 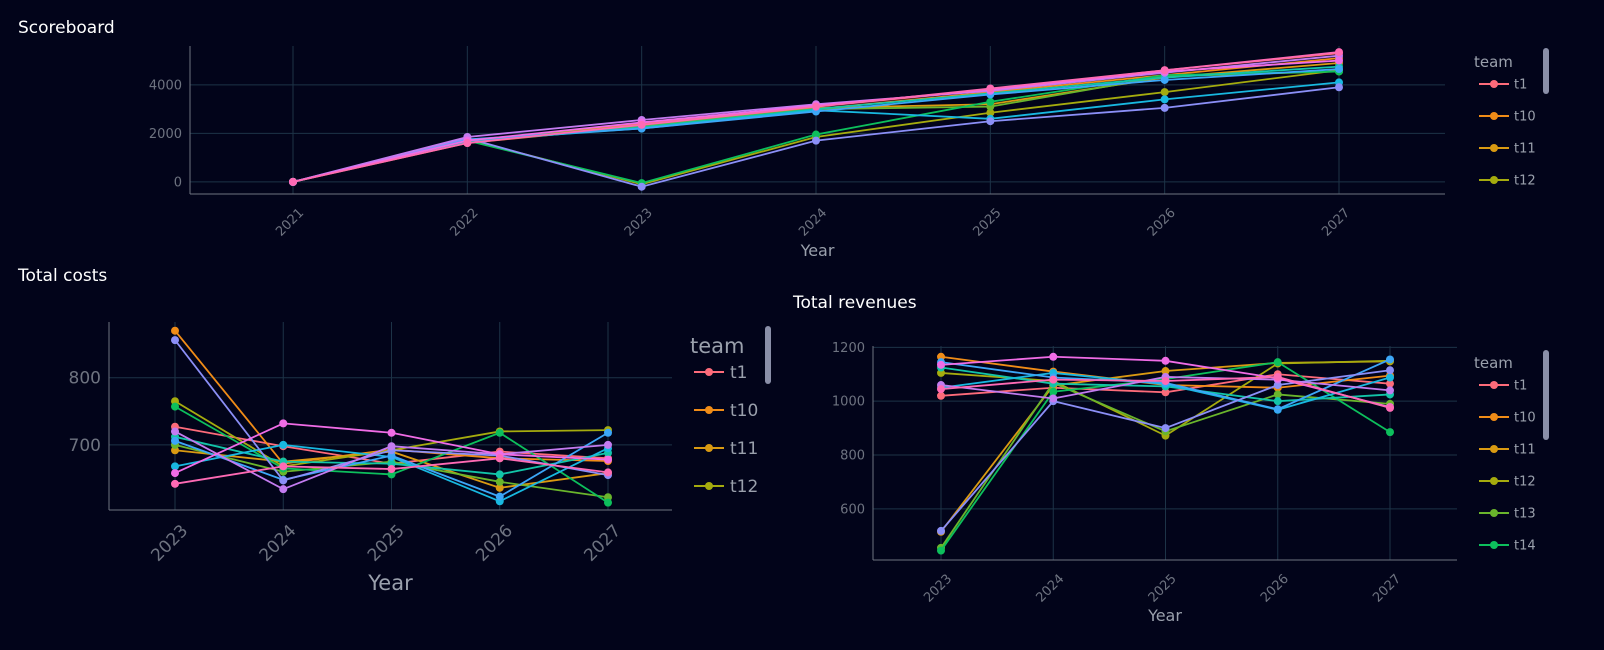 I want to click on legend-marker-t14, so click(x=1494, y=545).